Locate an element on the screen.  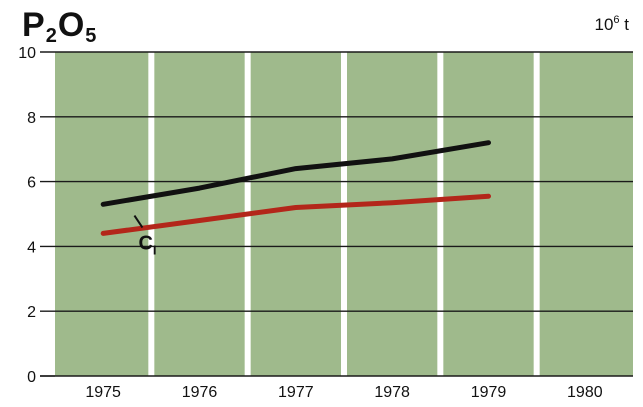
y-tick-label: 4 is located at coordinates (31, 247).